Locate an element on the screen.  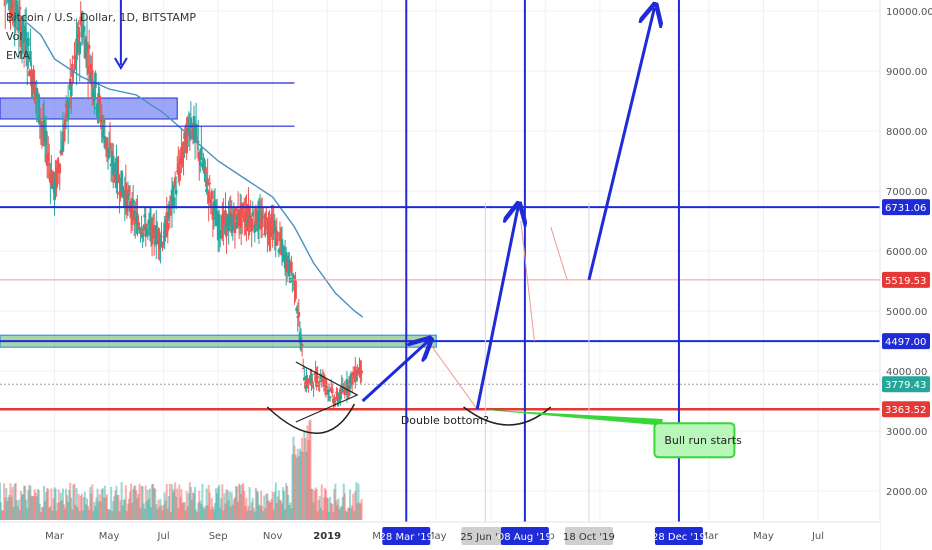
date-tick-label: Mar is located at coordinates (55, 536).